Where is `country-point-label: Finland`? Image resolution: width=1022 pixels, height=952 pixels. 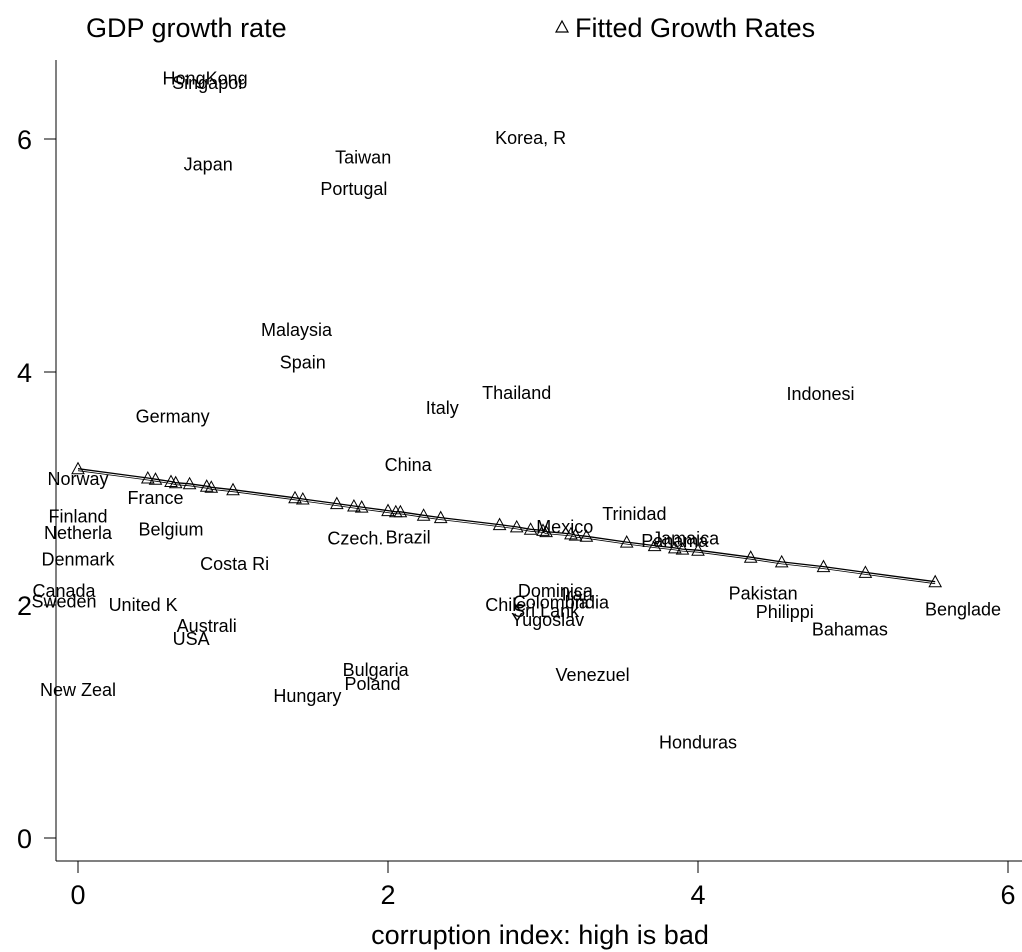 country-point-label: Finland is located at coordinates (77, 517).